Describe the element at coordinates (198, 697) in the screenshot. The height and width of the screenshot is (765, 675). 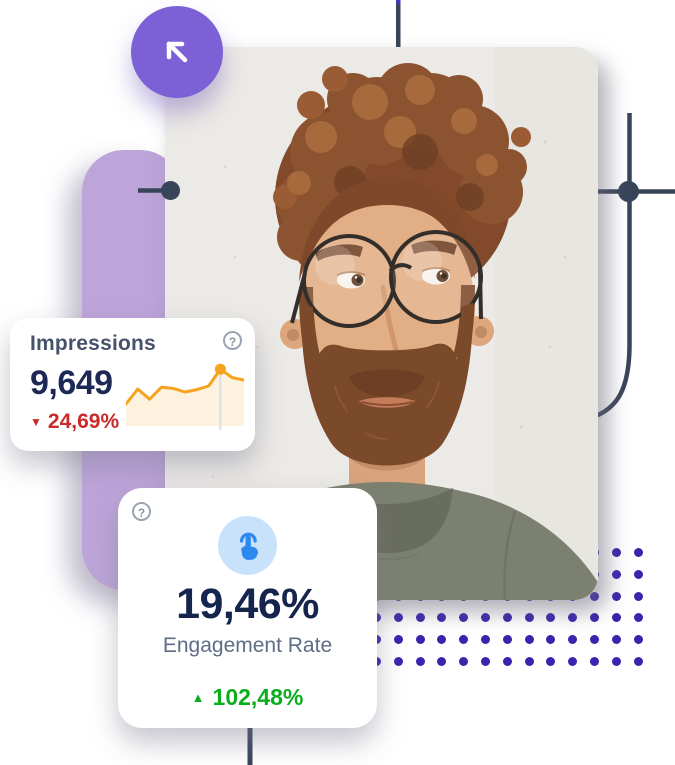
I see `triangle-up-icon: ▲` at that location.